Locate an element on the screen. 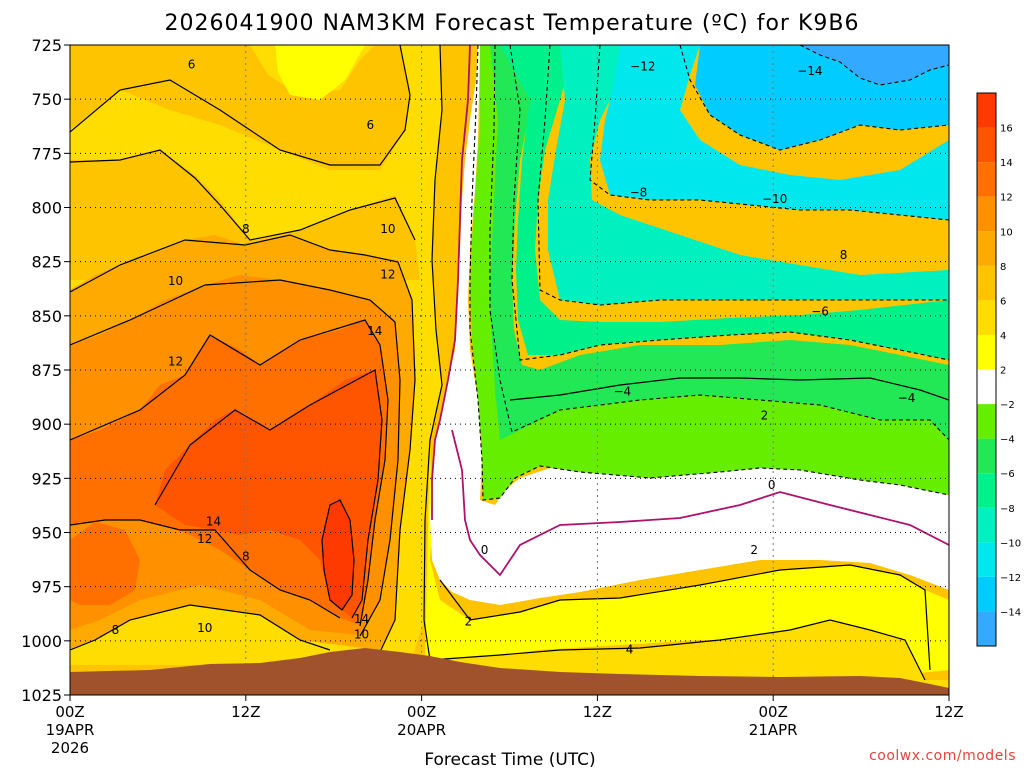 This screenshot has width=1024, height=768. contour-6-upper is located at coordinates (240, 105).